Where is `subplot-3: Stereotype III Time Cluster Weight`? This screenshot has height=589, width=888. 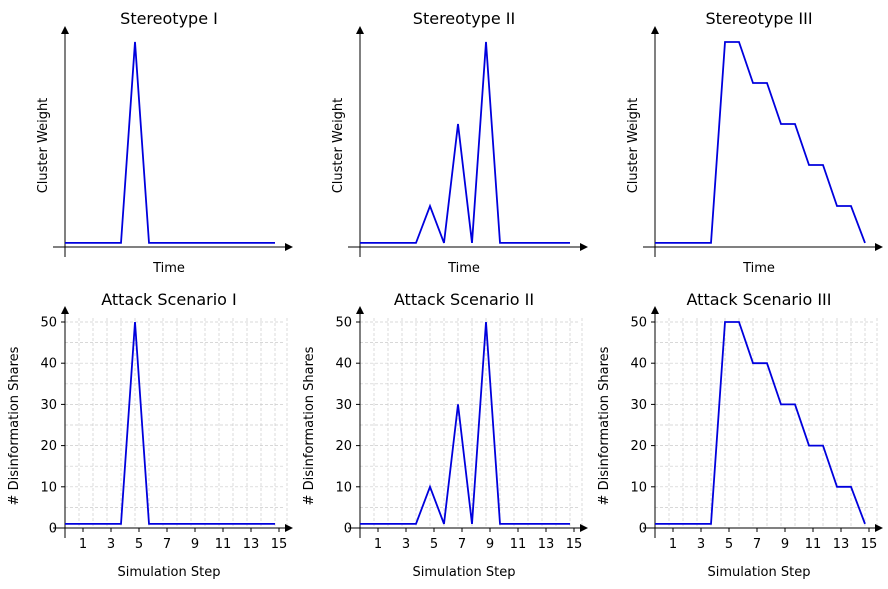
subplot-3: Stereotype III Time Cluster Weight is located at coordinates (754, 142).